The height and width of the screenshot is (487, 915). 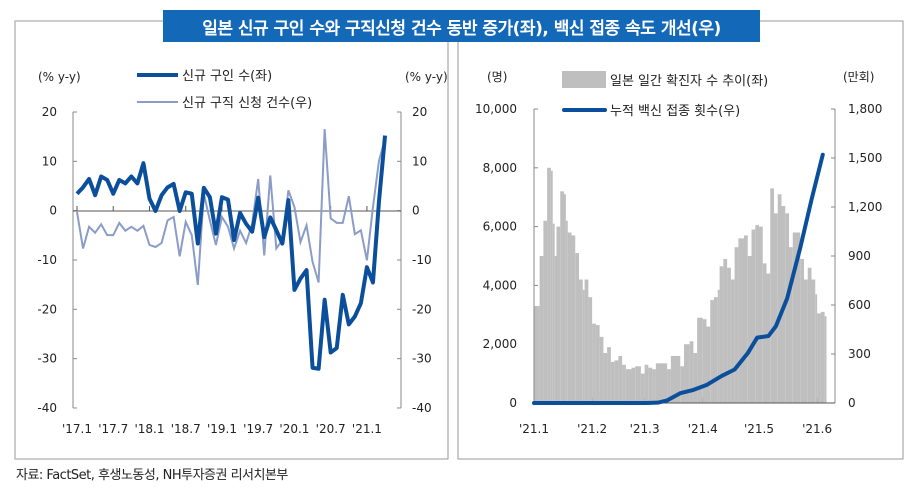 I want to click on x-tick-label: '21.4, so click(x=703, y=429).